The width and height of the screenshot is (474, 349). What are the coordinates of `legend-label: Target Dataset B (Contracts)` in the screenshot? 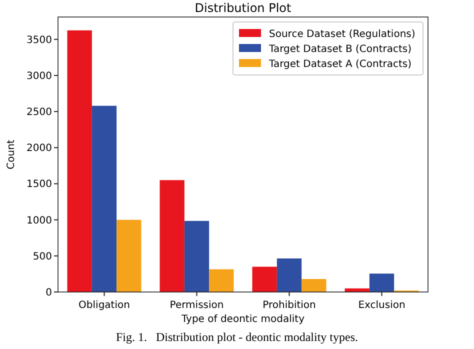 It's located at (340, 49).